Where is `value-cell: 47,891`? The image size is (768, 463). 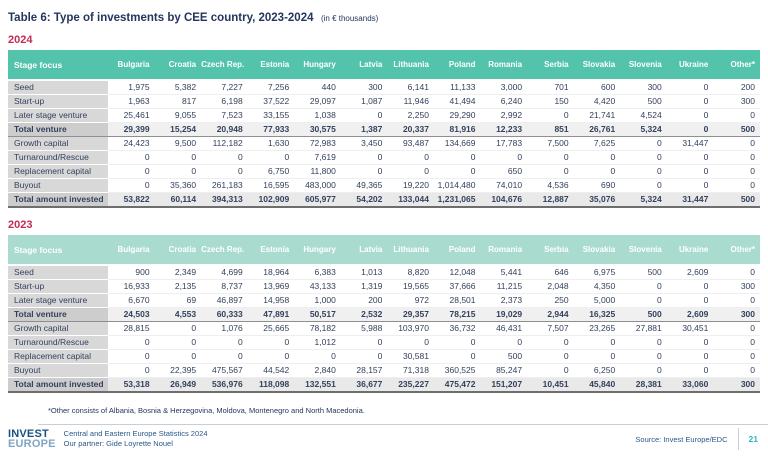
value-cell: 47,891 is located at coordinates (271, 314).